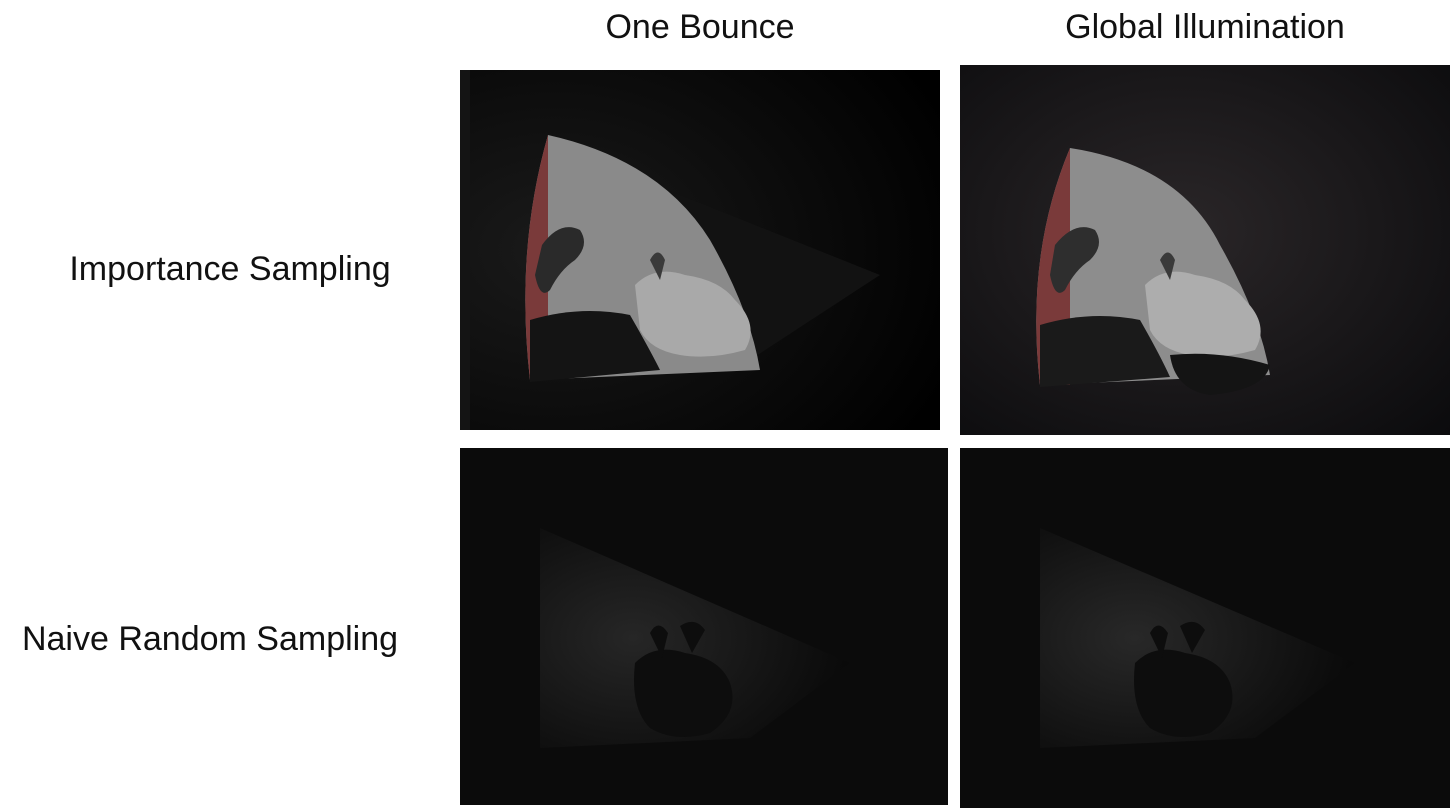 The width and height of the screenshot is (1455, 810). What do you see at coordinates (704, 626) in the screenshot?
I see `render-naive-one-bounce` at bounding box center [704, 626].